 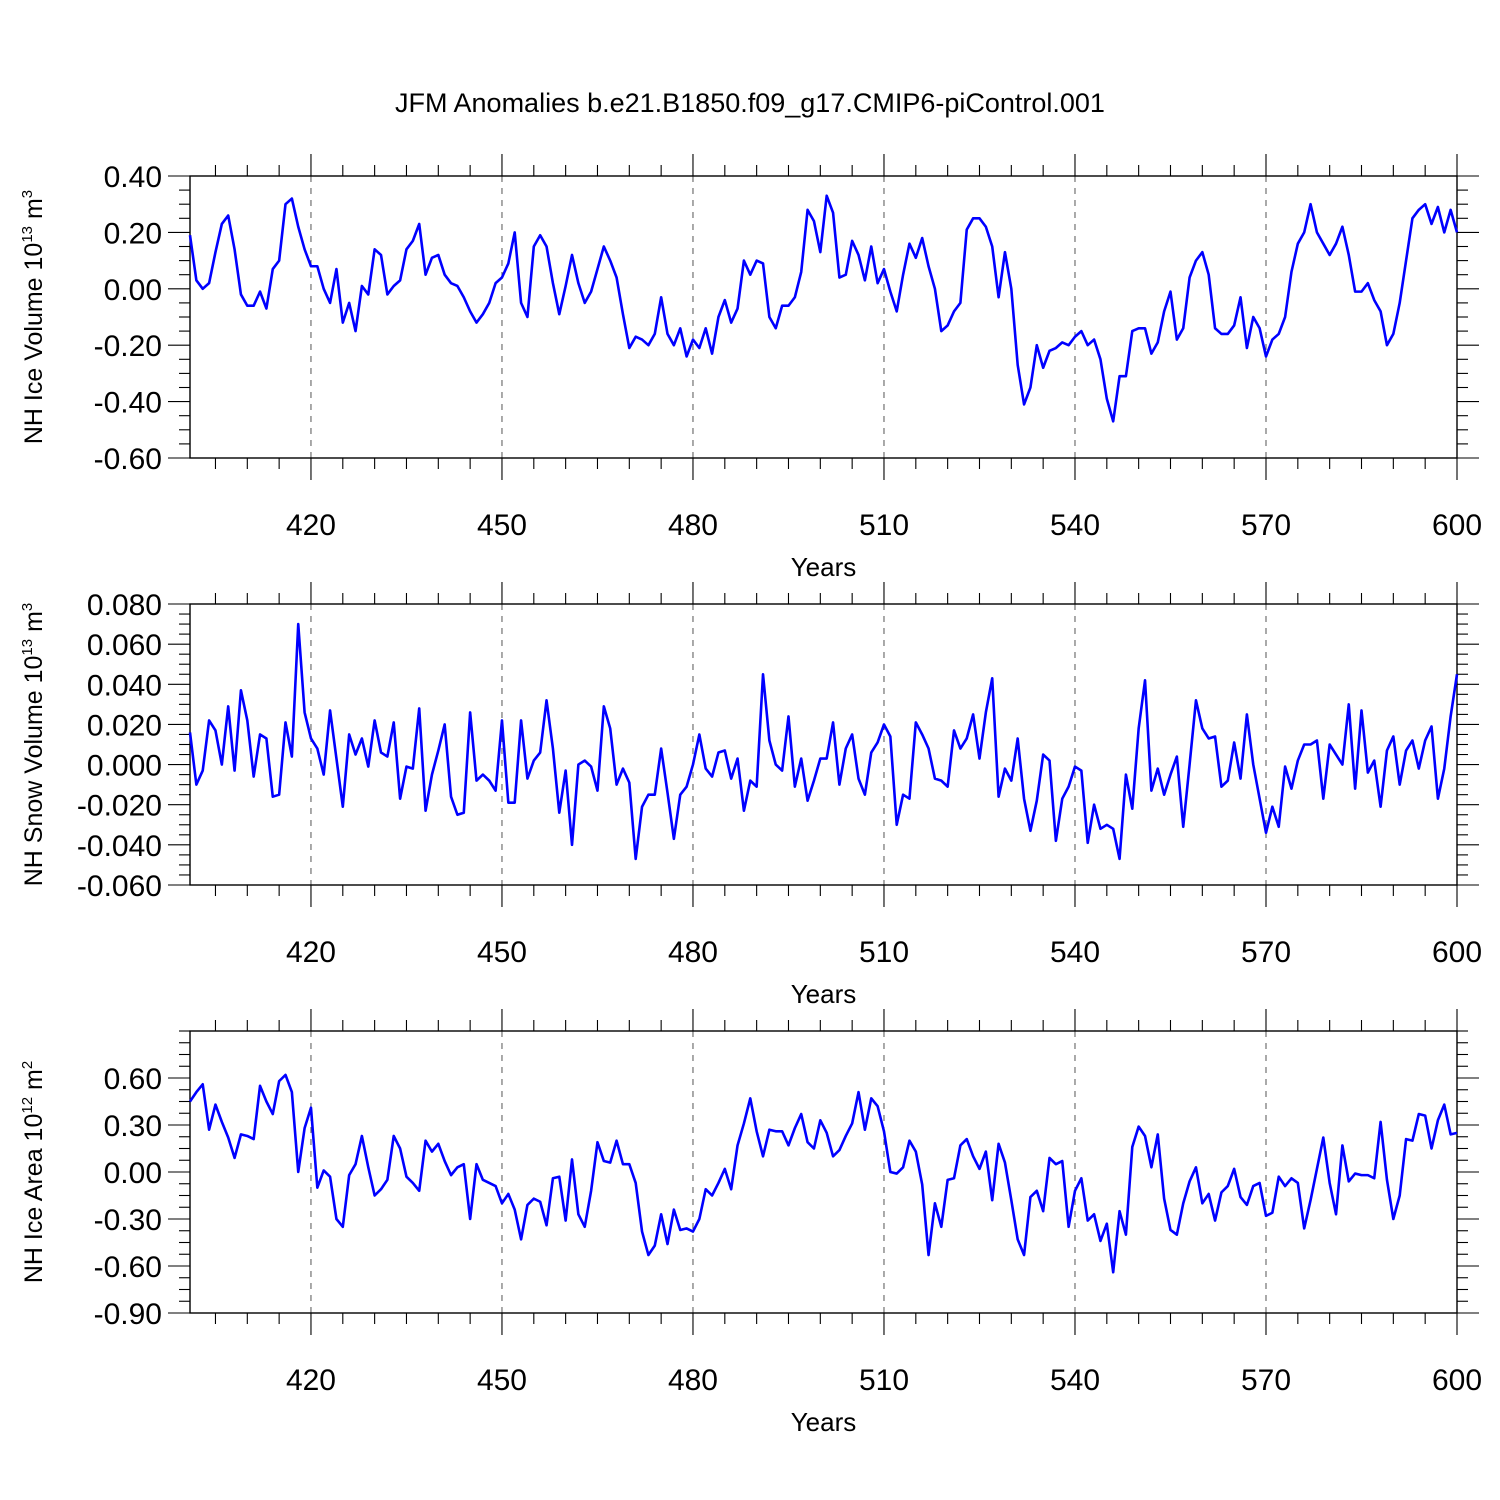 What do you see at coordinates (133, 177) in the screenshot?
I see `y-tick-label: 0.40` at bounding box center [133, 177].